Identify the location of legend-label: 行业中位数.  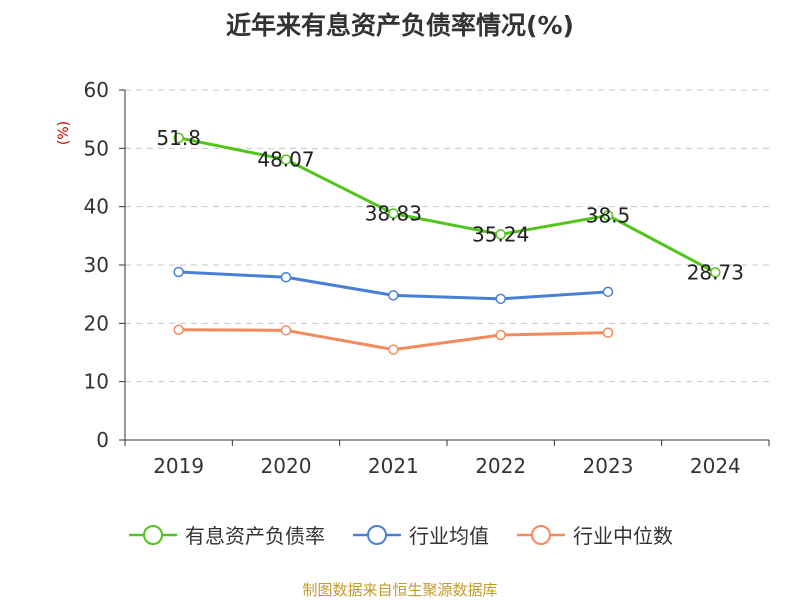
(623, 536).